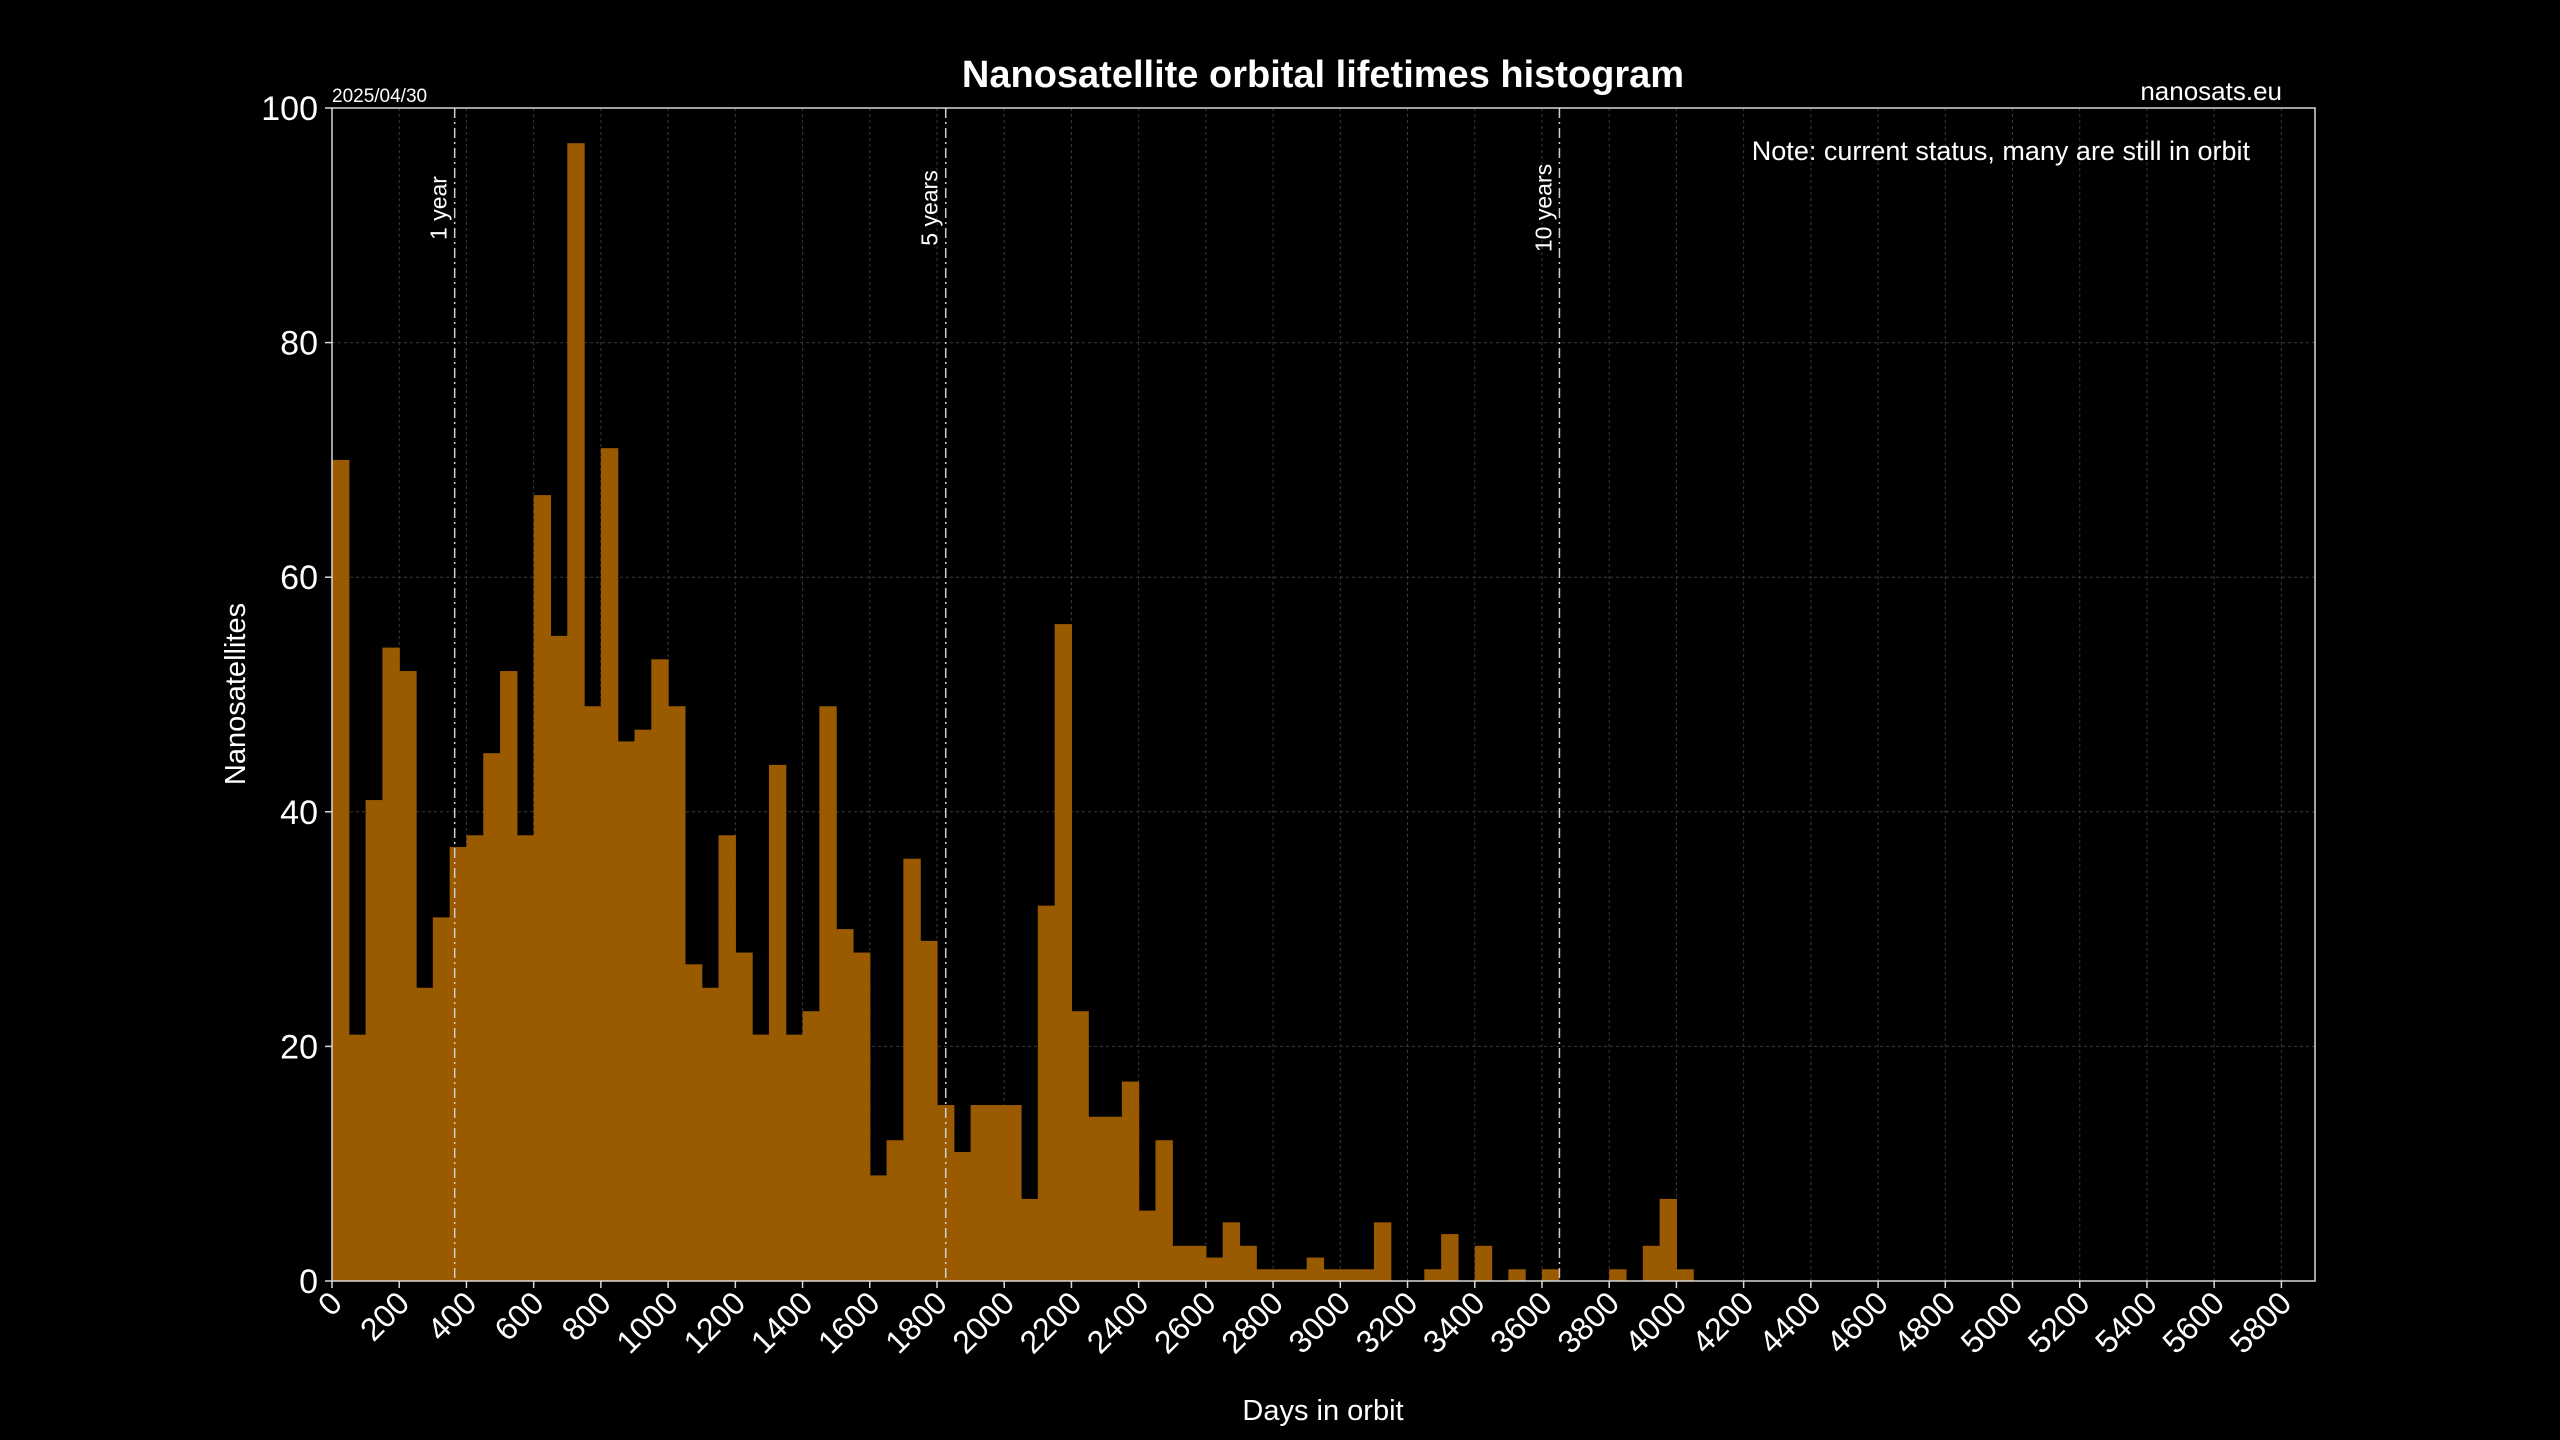 The image size is (2560, 1440). I want to click on y-tick-label: 100, so click(289, 109).